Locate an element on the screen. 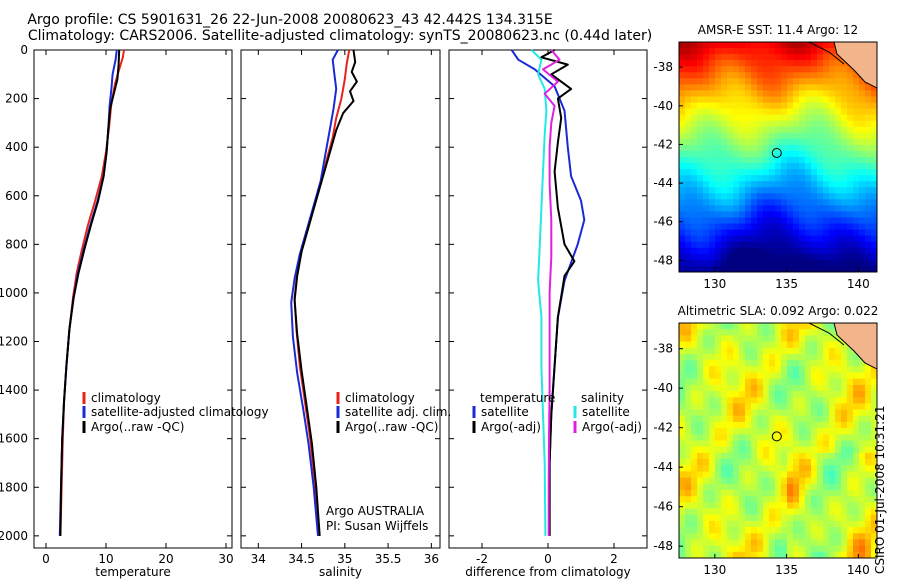  x-tick-label: 20 is located at coordinates (165, 559).